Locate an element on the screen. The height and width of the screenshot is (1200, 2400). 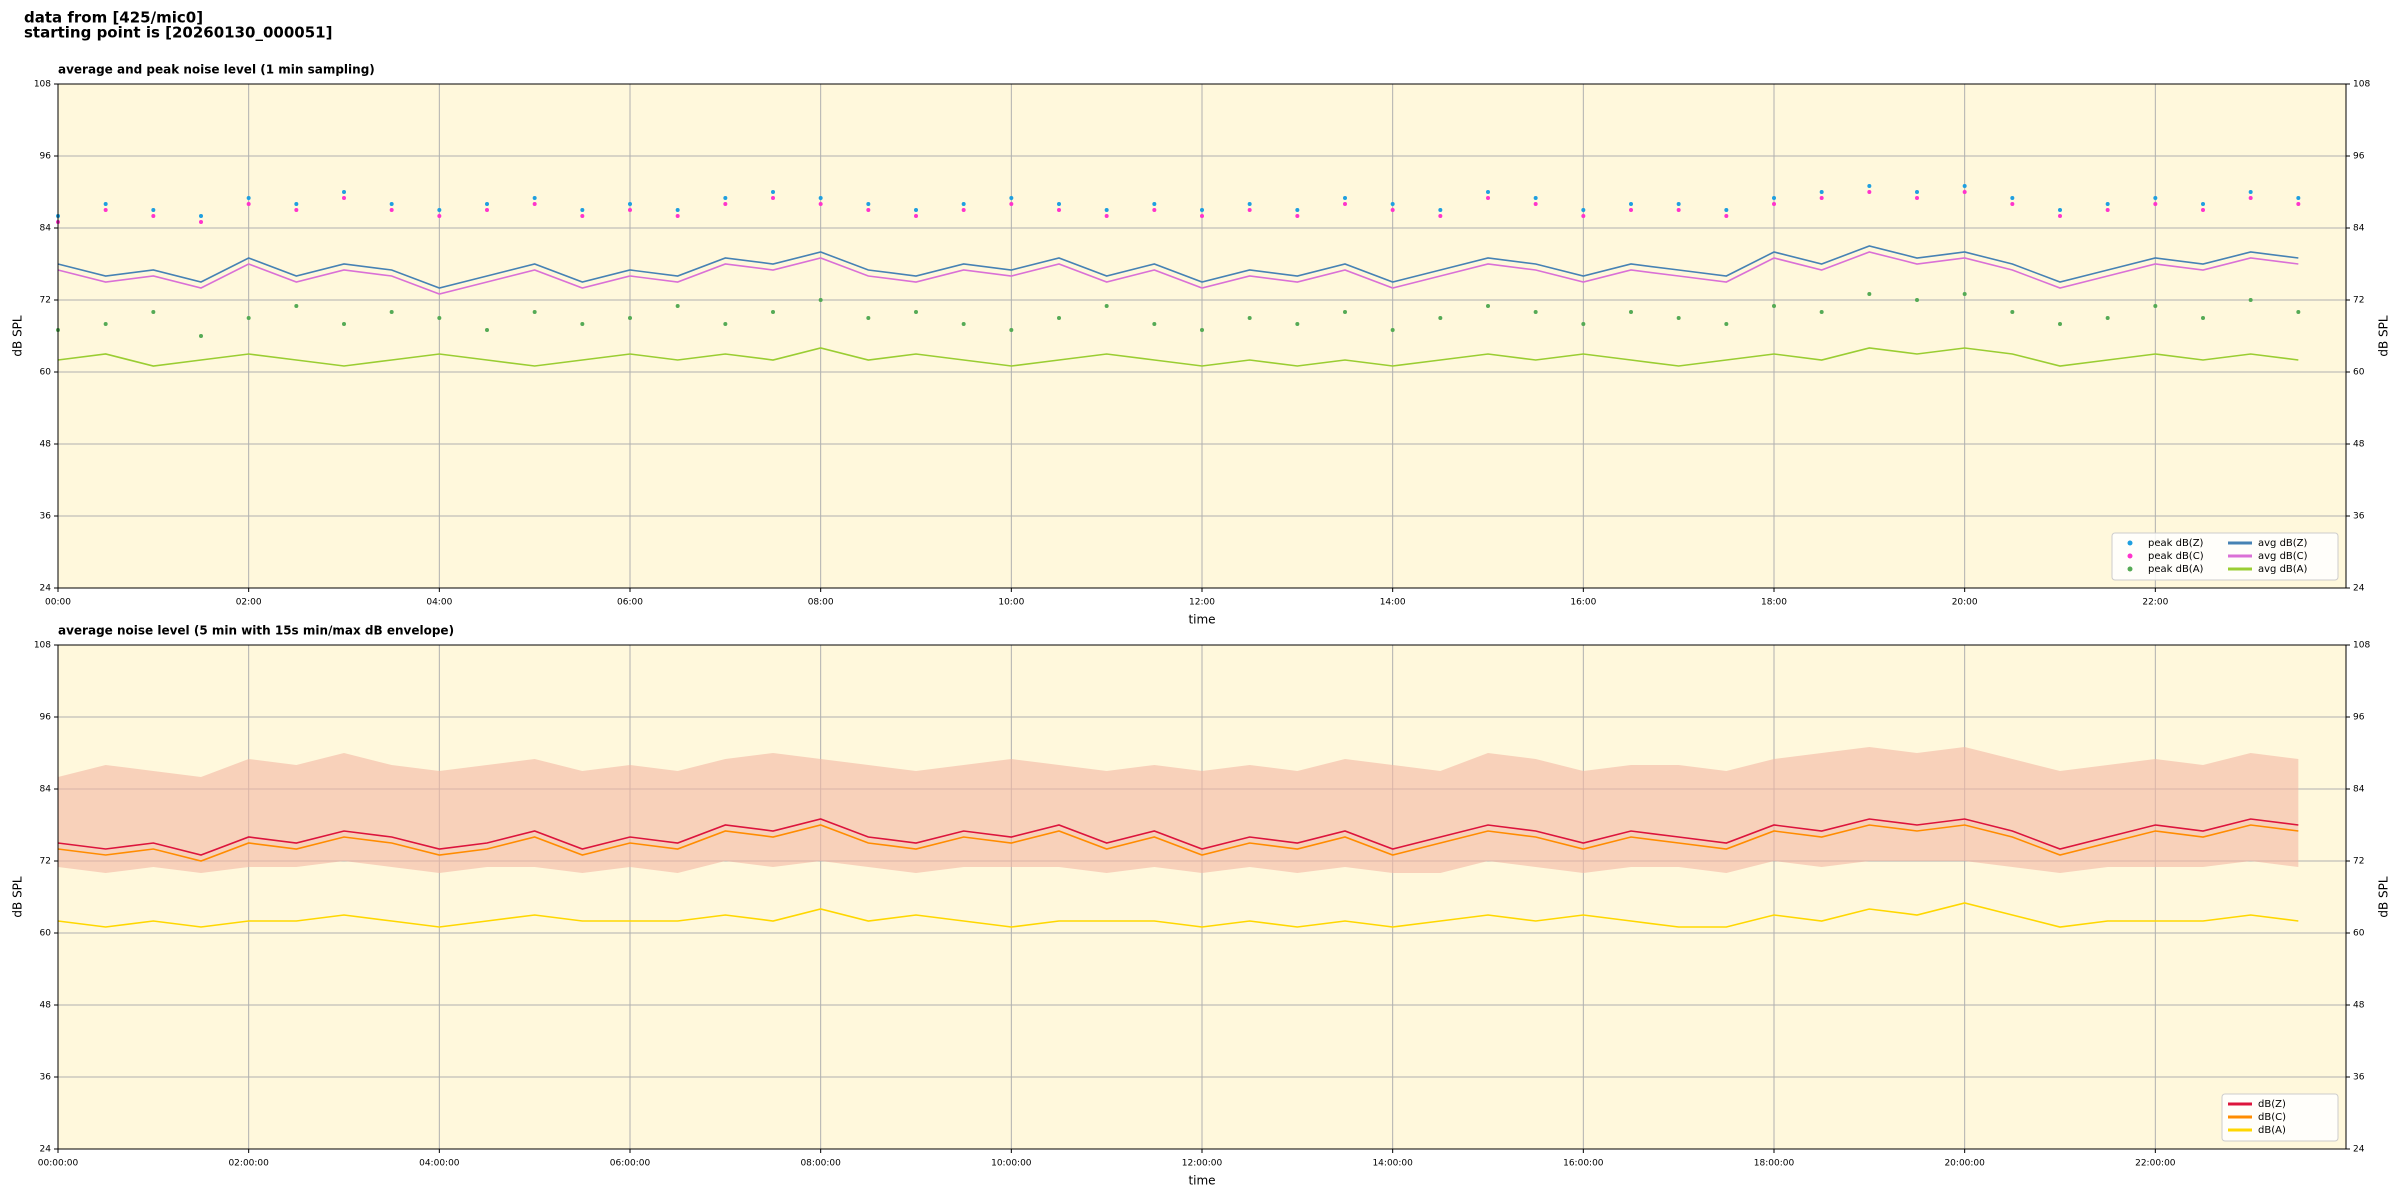
x-tick-label: 02:00:00 is located at coordinates (248, 1164).